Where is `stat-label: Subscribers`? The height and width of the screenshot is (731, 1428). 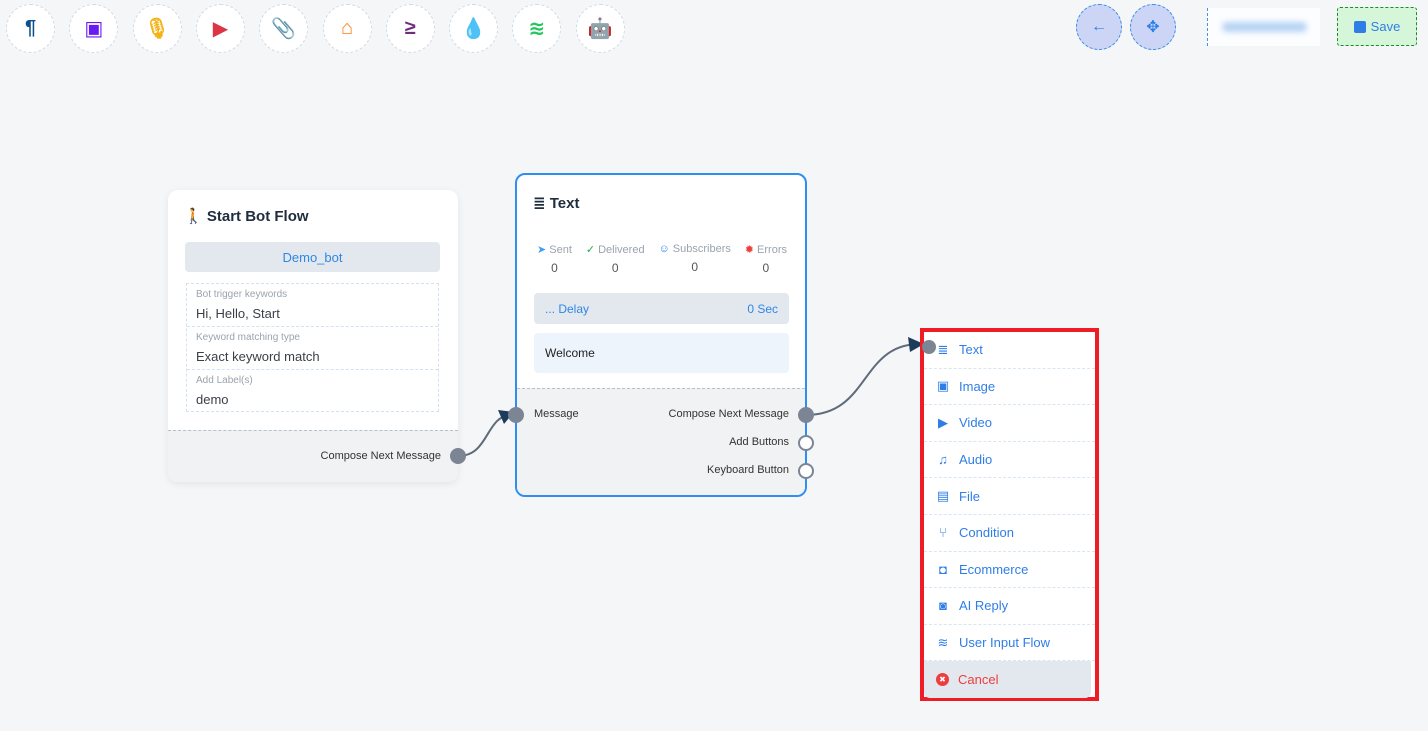 stat-label: Subscribers is located at coordinates (701, 249).